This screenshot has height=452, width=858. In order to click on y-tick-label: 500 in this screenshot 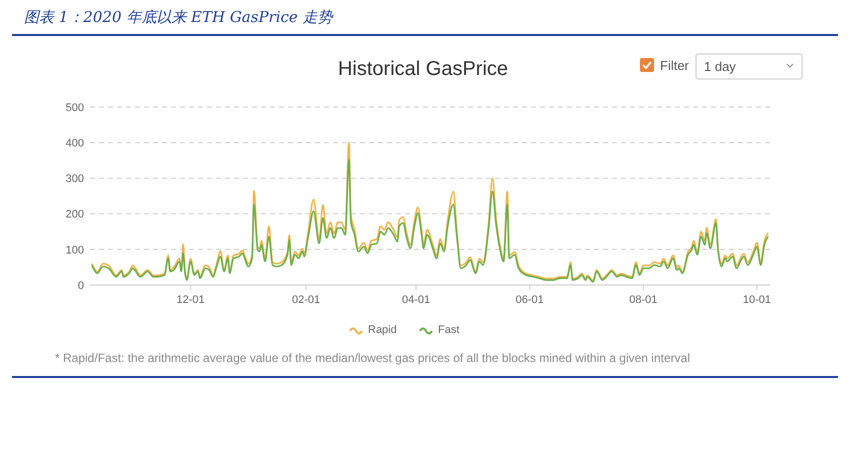, I will do `click(75, 108)`.